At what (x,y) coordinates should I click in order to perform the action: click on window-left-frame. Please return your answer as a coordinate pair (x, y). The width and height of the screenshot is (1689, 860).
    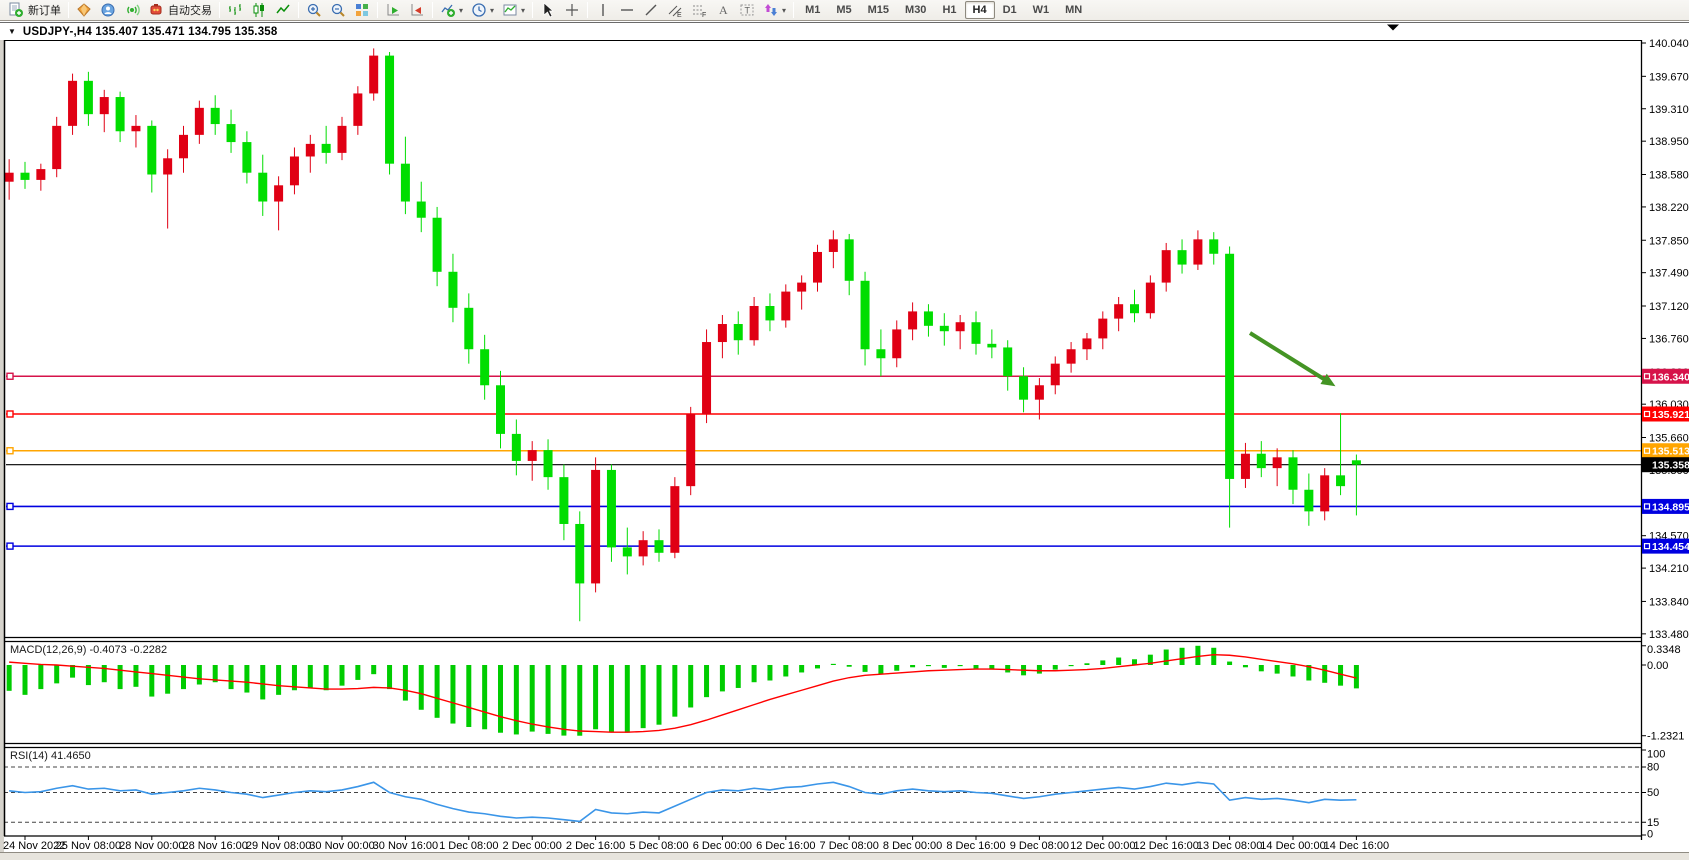
    Looking at the image, I should click on (2, 448).